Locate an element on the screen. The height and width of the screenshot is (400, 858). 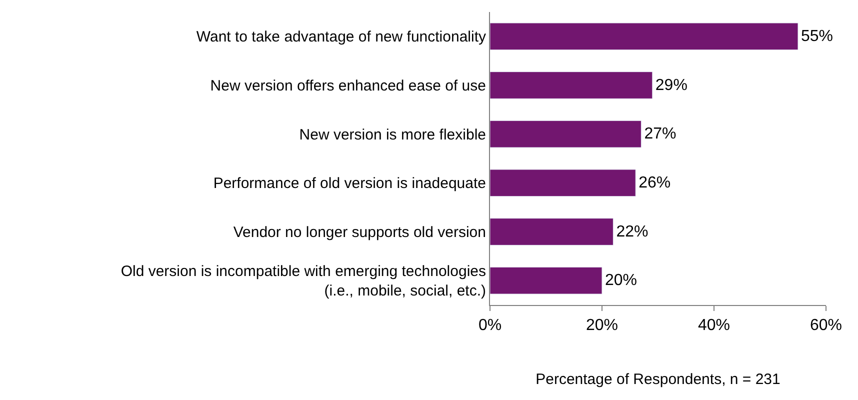
y-tick-label: Vendor no longer supports old version is located at coordinates (359, 232).